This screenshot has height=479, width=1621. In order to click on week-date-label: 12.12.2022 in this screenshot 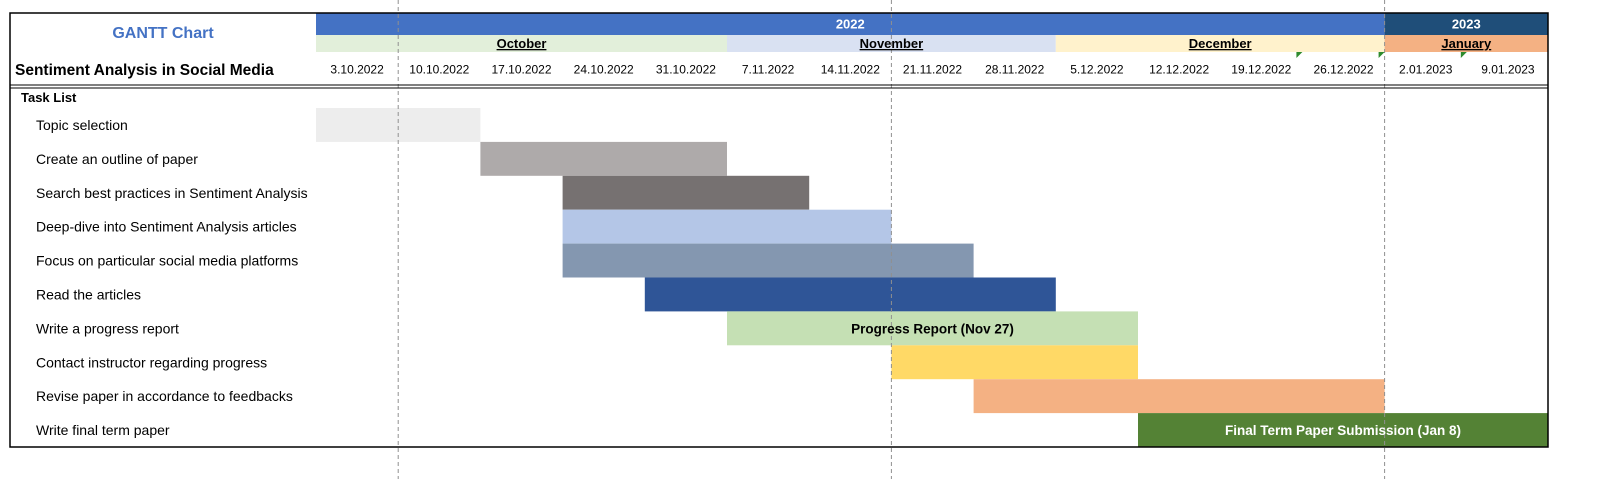, I will do `click(1179, 70)`.